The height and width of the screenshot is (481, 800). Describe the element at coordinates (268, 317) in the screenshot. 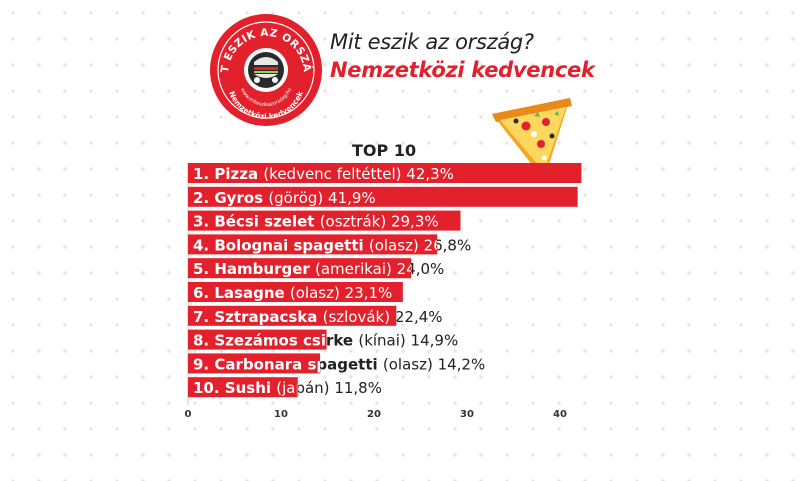

I see `bar-name: Sztrapacska` at that location.